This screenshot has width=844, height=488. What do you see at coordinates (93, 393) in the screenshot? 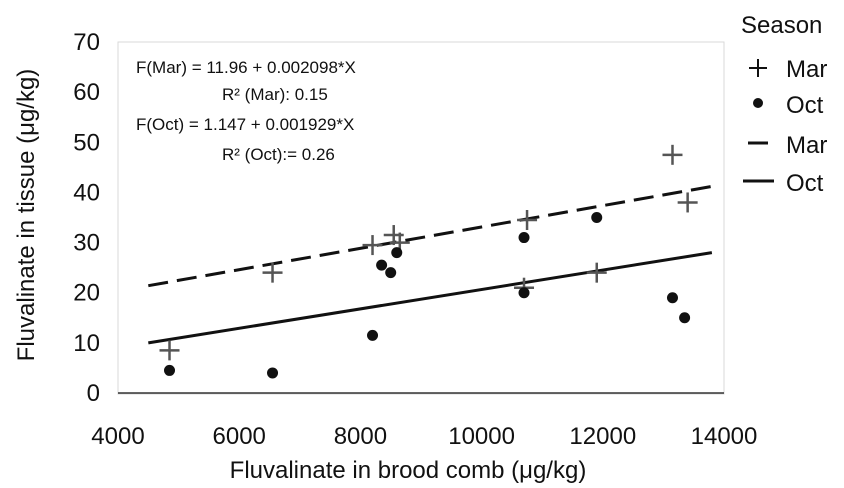
I see `y-tick-label: 0` at bounding box center [93, 393].